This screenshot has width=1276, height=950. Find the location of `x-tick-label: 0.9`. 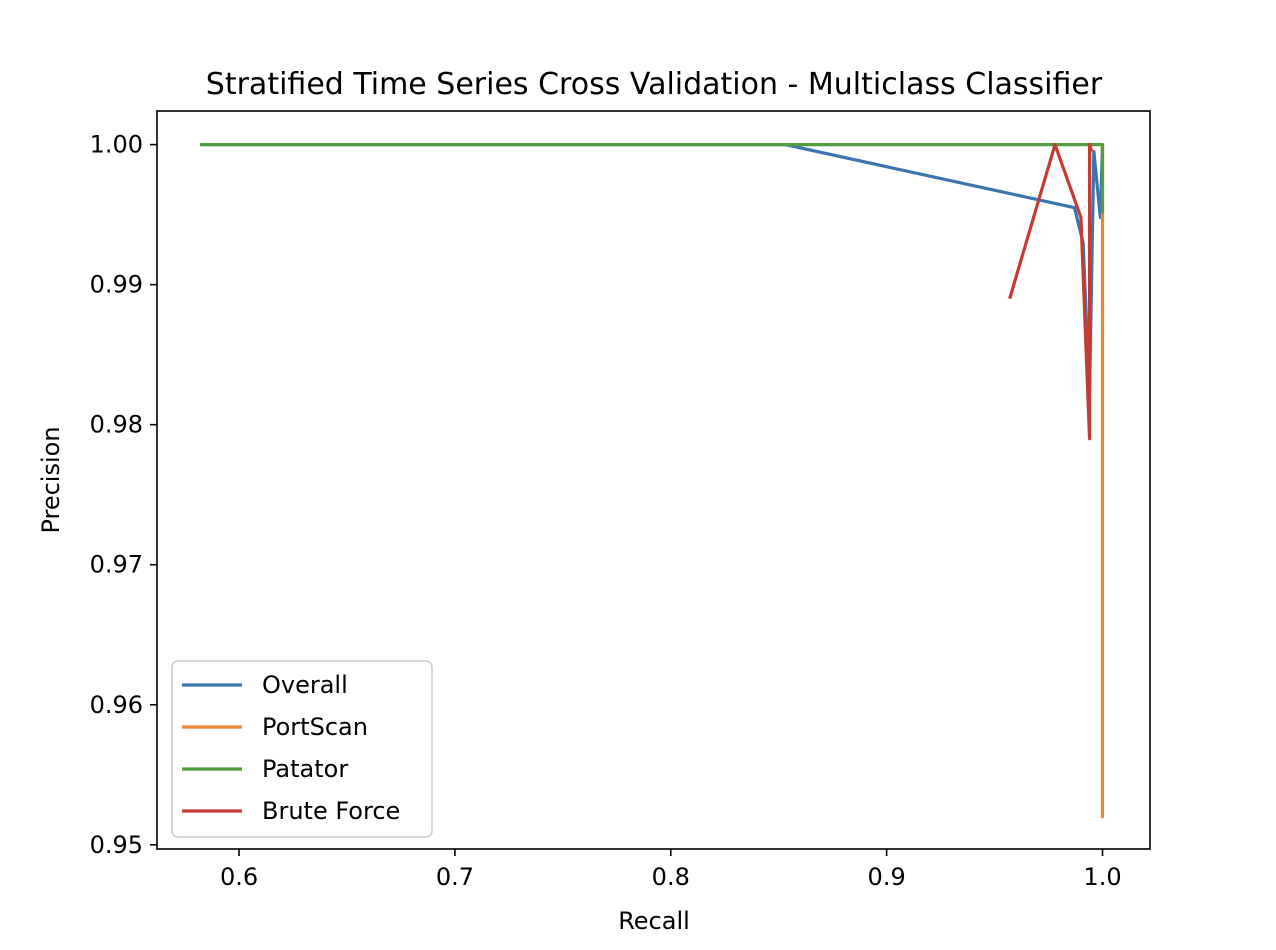

x-tick-label: 0.9 is located at coordinates (887, 877).